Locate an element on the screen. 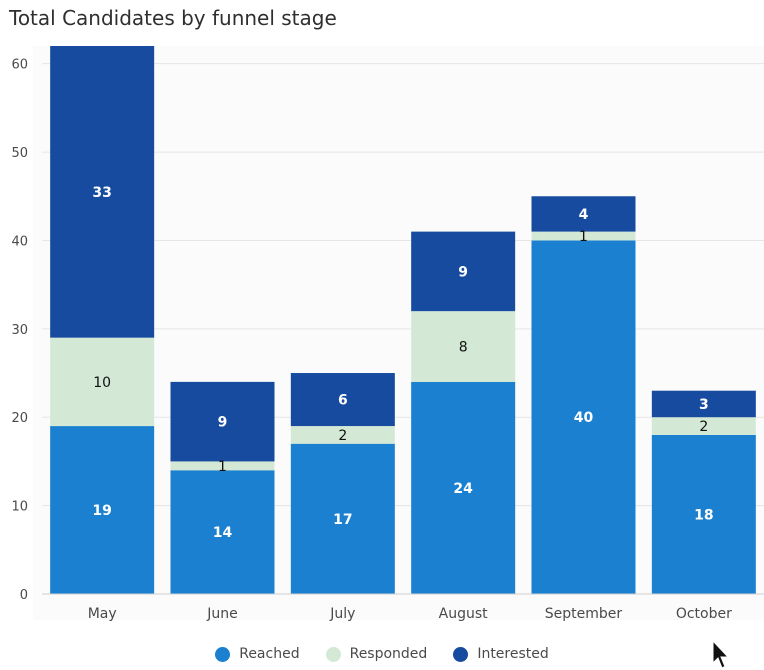 Image resolution: width=764 pixels, height=670 pixels. data-label-responded-june: 1 is located at coordinates (222, 467).